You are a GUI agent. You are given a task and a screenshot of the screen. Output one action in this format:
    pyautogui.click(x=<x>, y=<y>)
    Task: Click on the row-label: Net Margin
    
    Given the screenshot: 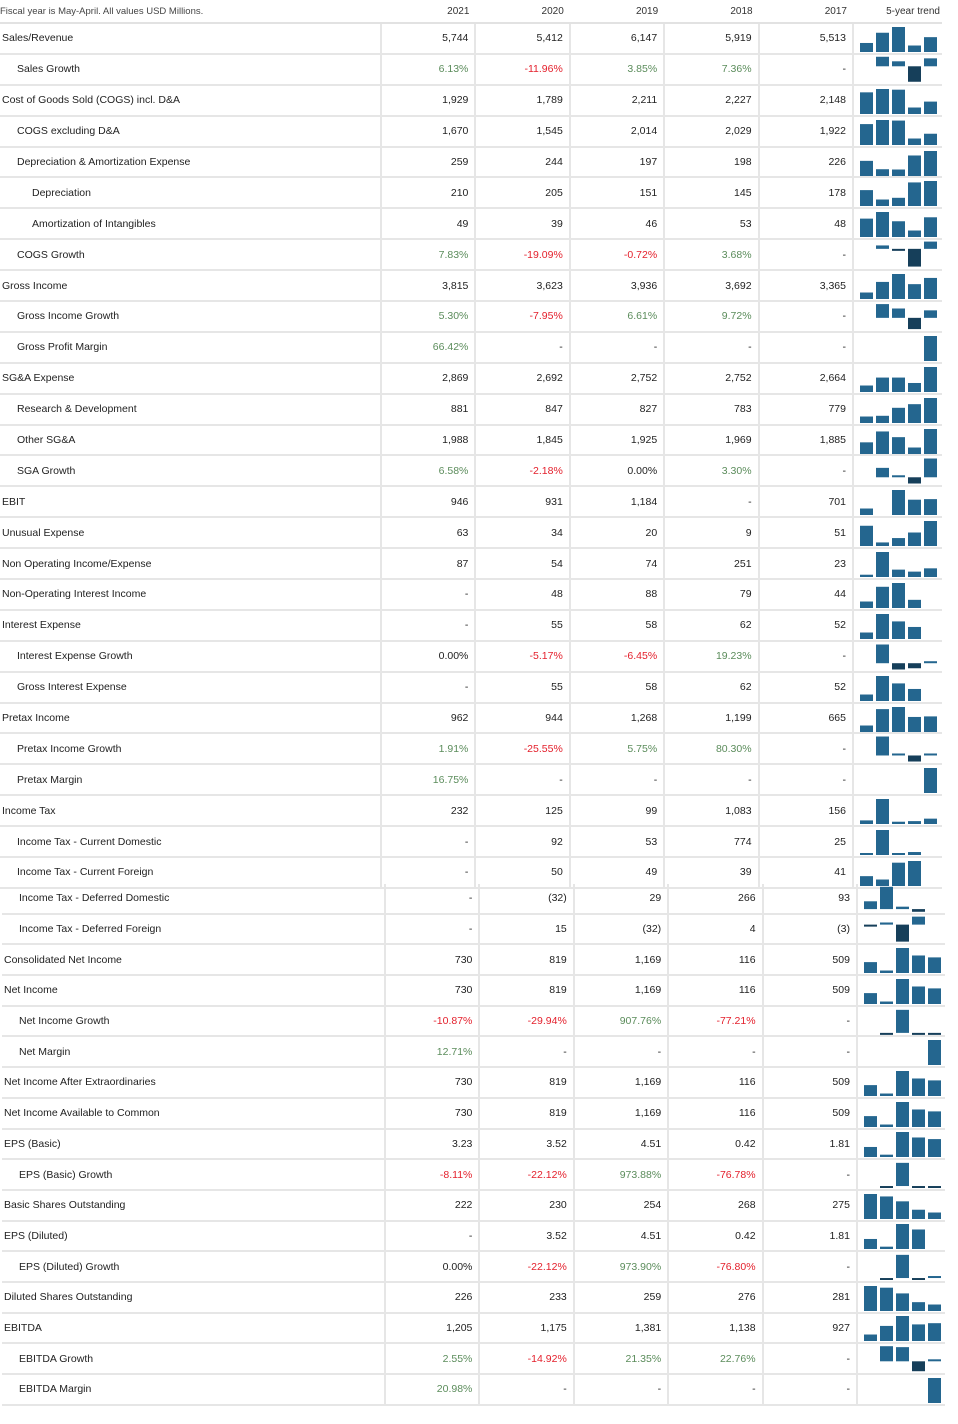 What is the action you would take?
    pyautogui.click(x=193, y=1052)
    